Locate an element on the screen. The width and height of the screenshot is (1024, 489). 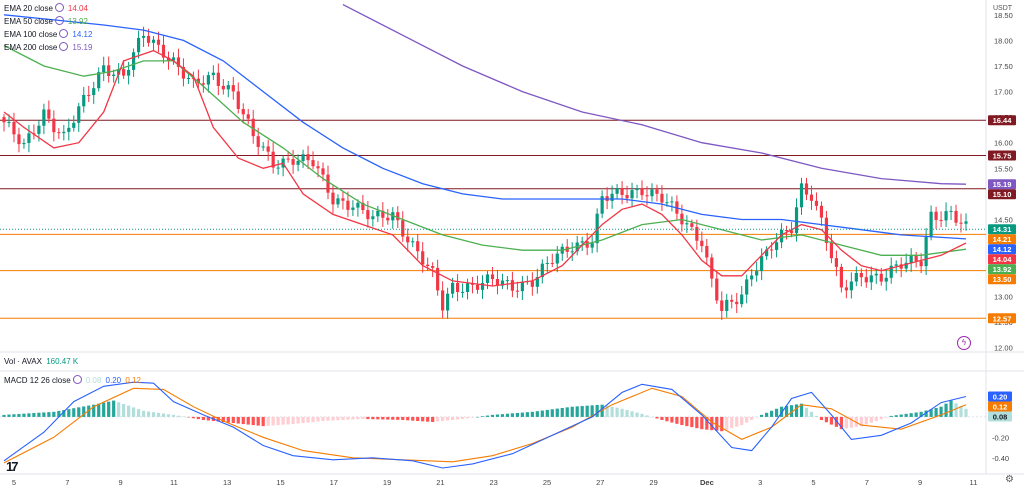
date-tick-label: 13 is located at coordinates (227, 482).